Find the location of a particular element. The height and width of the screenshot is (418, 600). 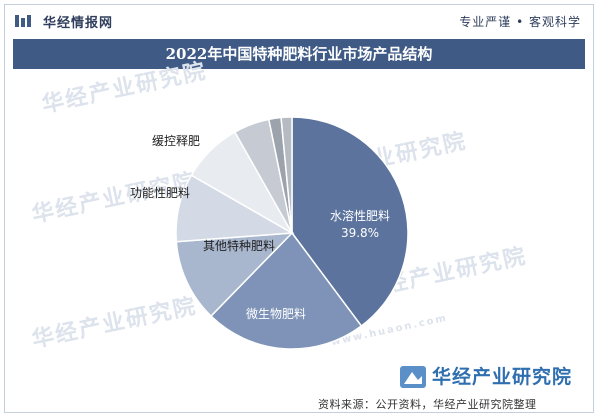

chart-title: 2022年中国特种肥料行业市场产品结构 is located at coordinates (299, 54).